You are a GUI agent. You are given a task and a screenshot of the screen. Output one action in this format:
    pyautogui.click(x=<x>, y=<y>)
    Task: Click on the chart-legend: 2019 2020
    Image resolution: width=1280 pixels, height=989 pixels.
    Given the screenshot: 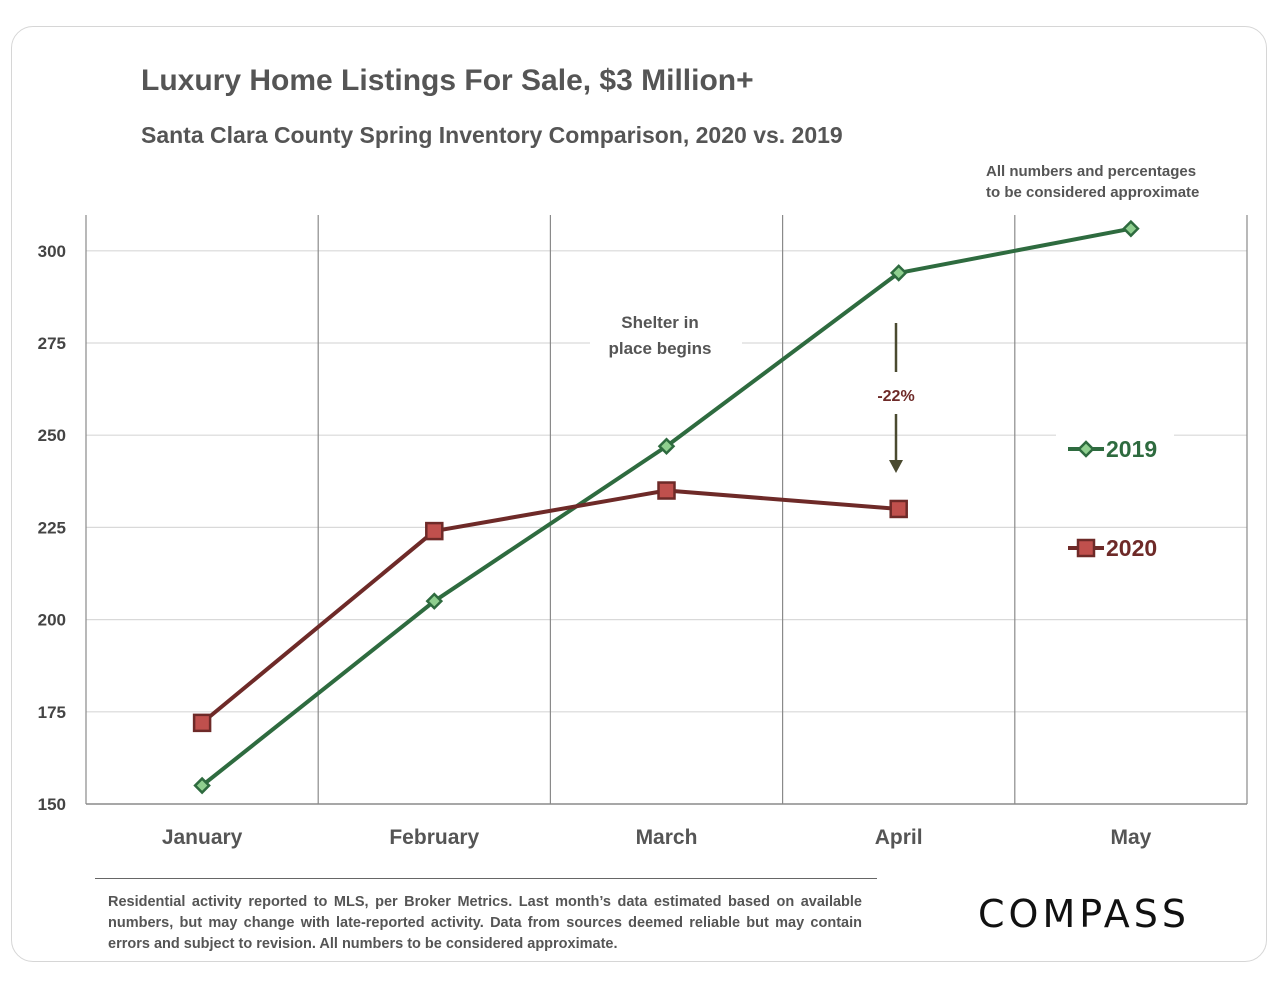 What is the action you would take?
    pyautogui.click(x=1115, y=498)
    